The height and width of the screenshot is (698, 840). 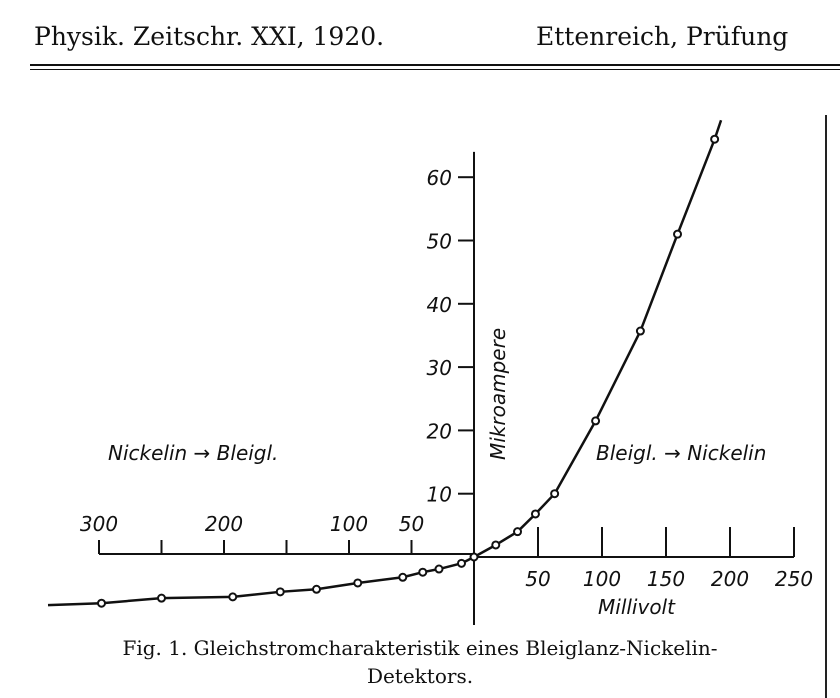 I want to click on header-rule, so click(x=435, y=65).